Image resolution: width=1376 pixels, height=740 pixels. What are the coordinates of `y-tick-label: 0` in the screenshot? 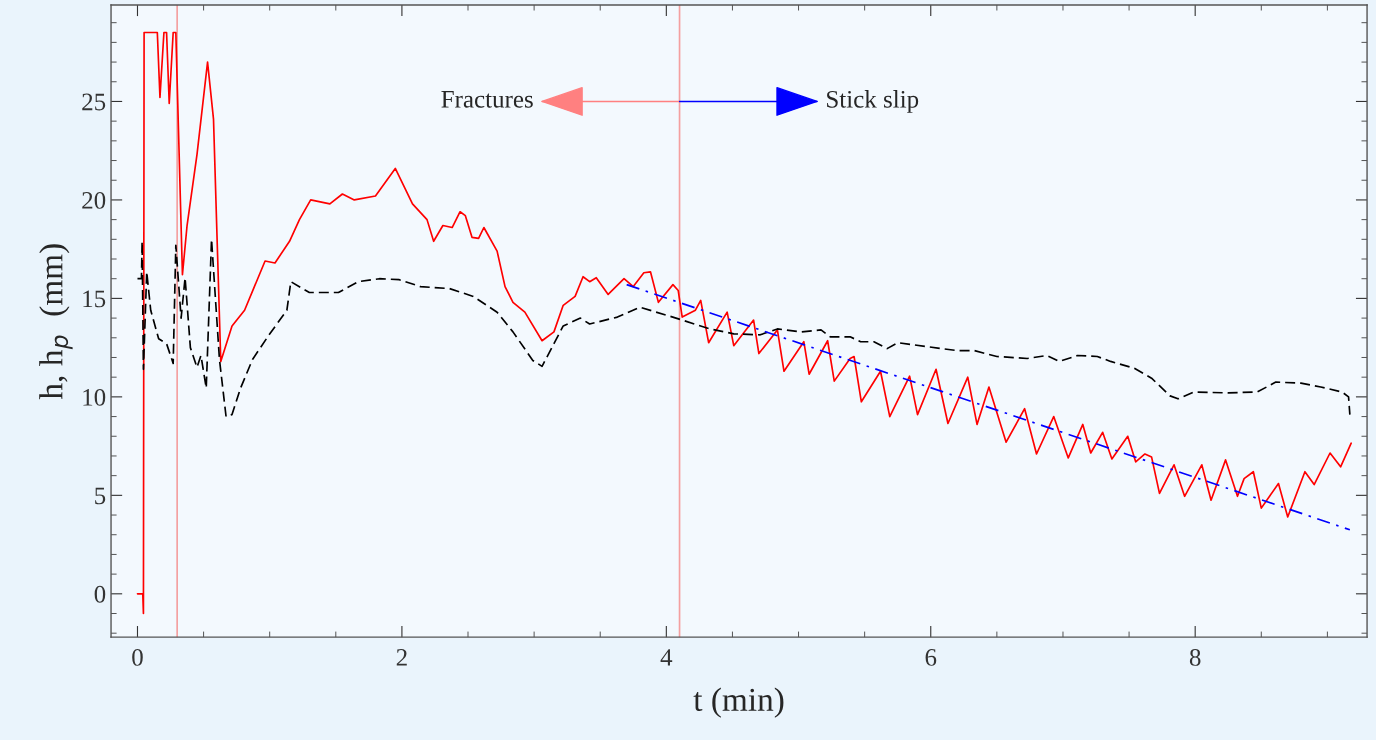 It's located at (100, 594).